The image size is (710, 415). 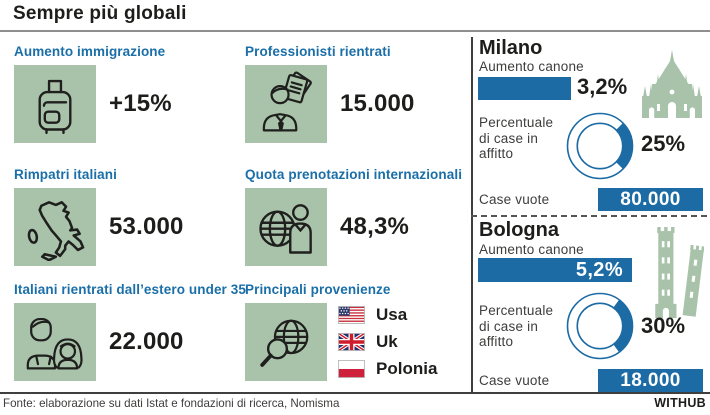 What do you see at coordinates (99, 216) in the screenshot?
I see `stat-card-rimpatri: Rimpatri italiani 53.000` at bounding box center [99, 216].